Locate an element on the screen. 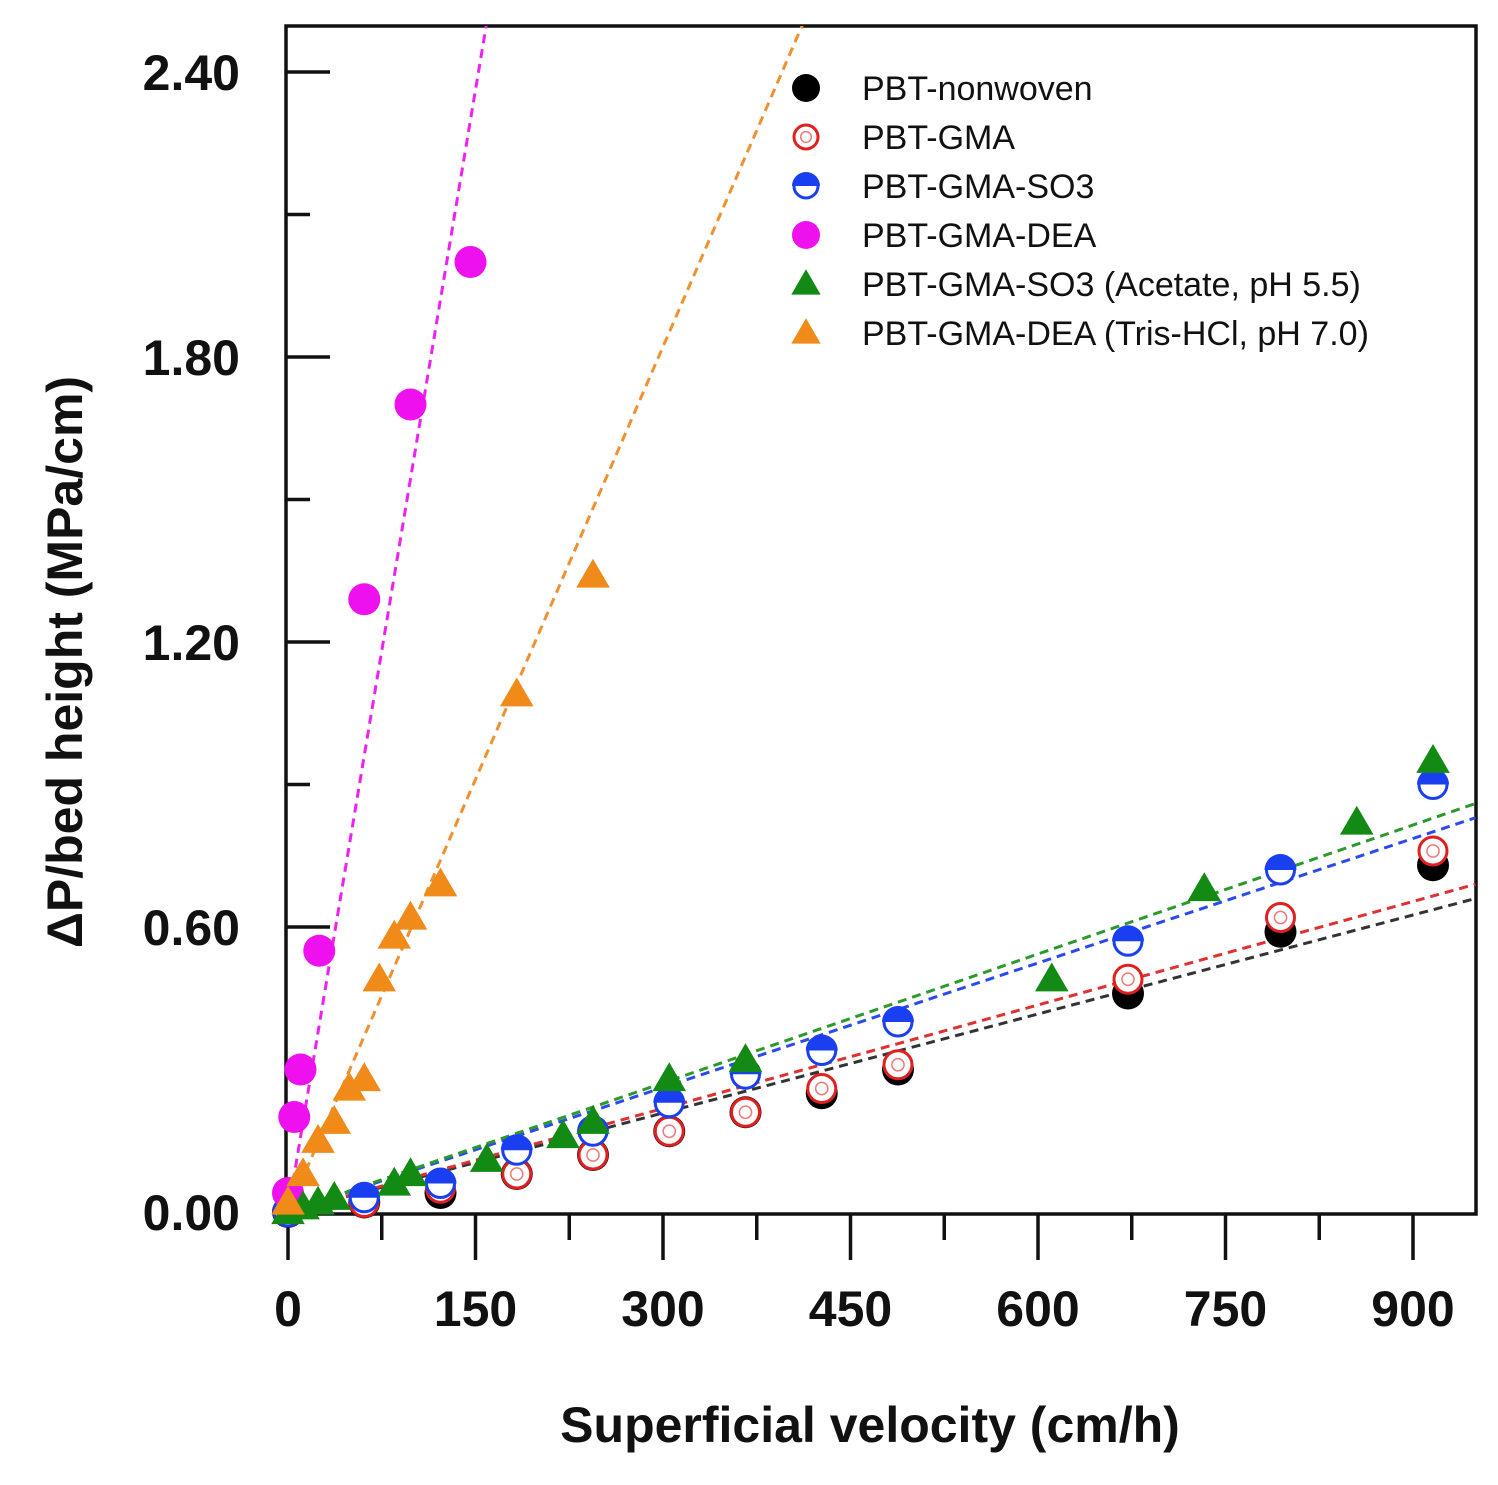  y-tick-label: 2.40 is located at coordinates (191, 73).